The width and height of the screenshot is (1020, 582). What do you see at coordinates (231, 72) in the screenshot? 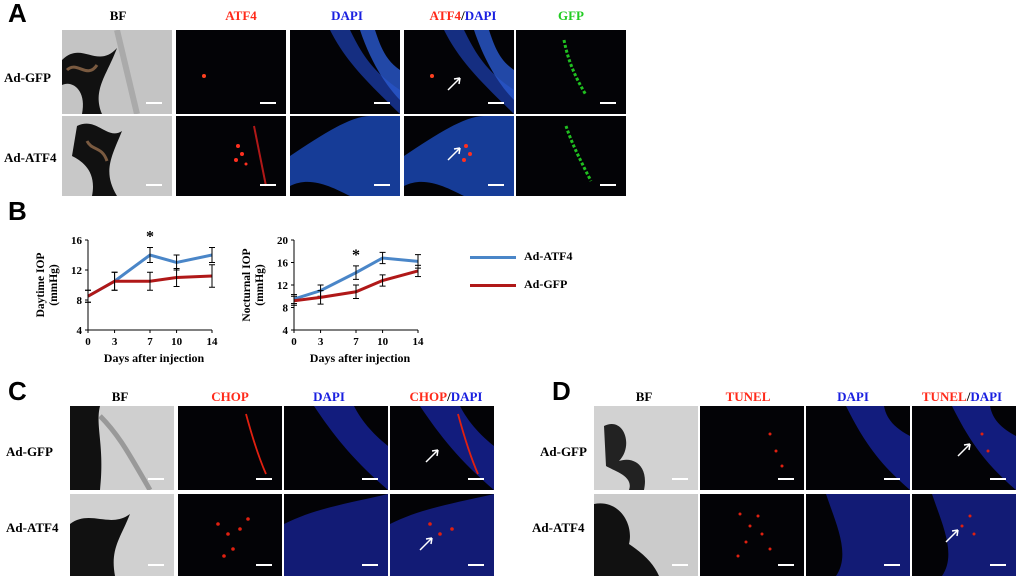
I see `micrograph-a-atf4-gfp` at bounding box center [231, 72].